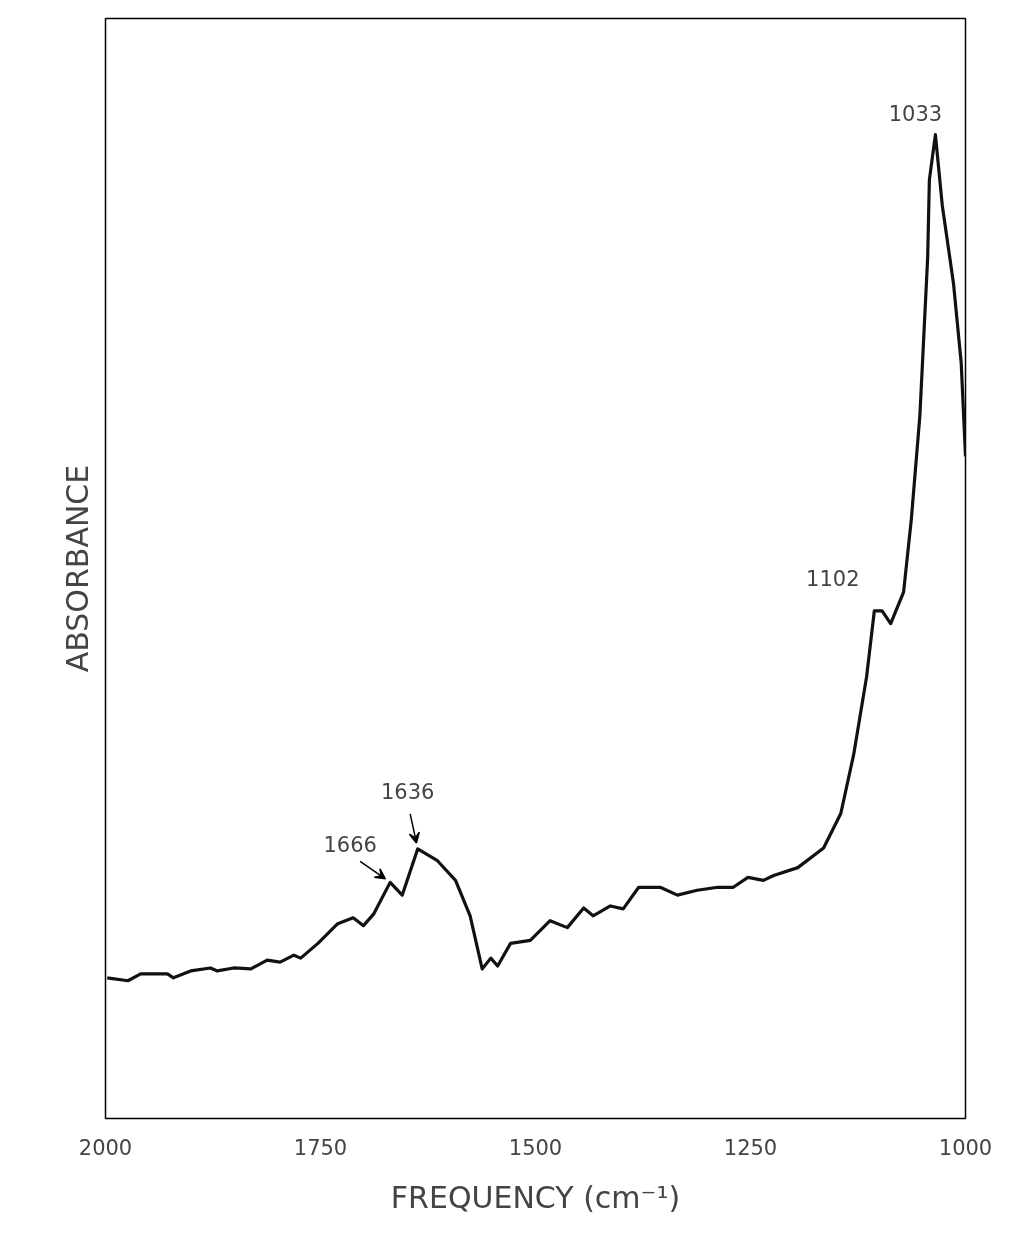 The image size is (1024, 1258). What do you see at coordinates (105, 1147) in the screenshot?
I see `x-tick-label: 2000` at bounding box center [105, 1147].